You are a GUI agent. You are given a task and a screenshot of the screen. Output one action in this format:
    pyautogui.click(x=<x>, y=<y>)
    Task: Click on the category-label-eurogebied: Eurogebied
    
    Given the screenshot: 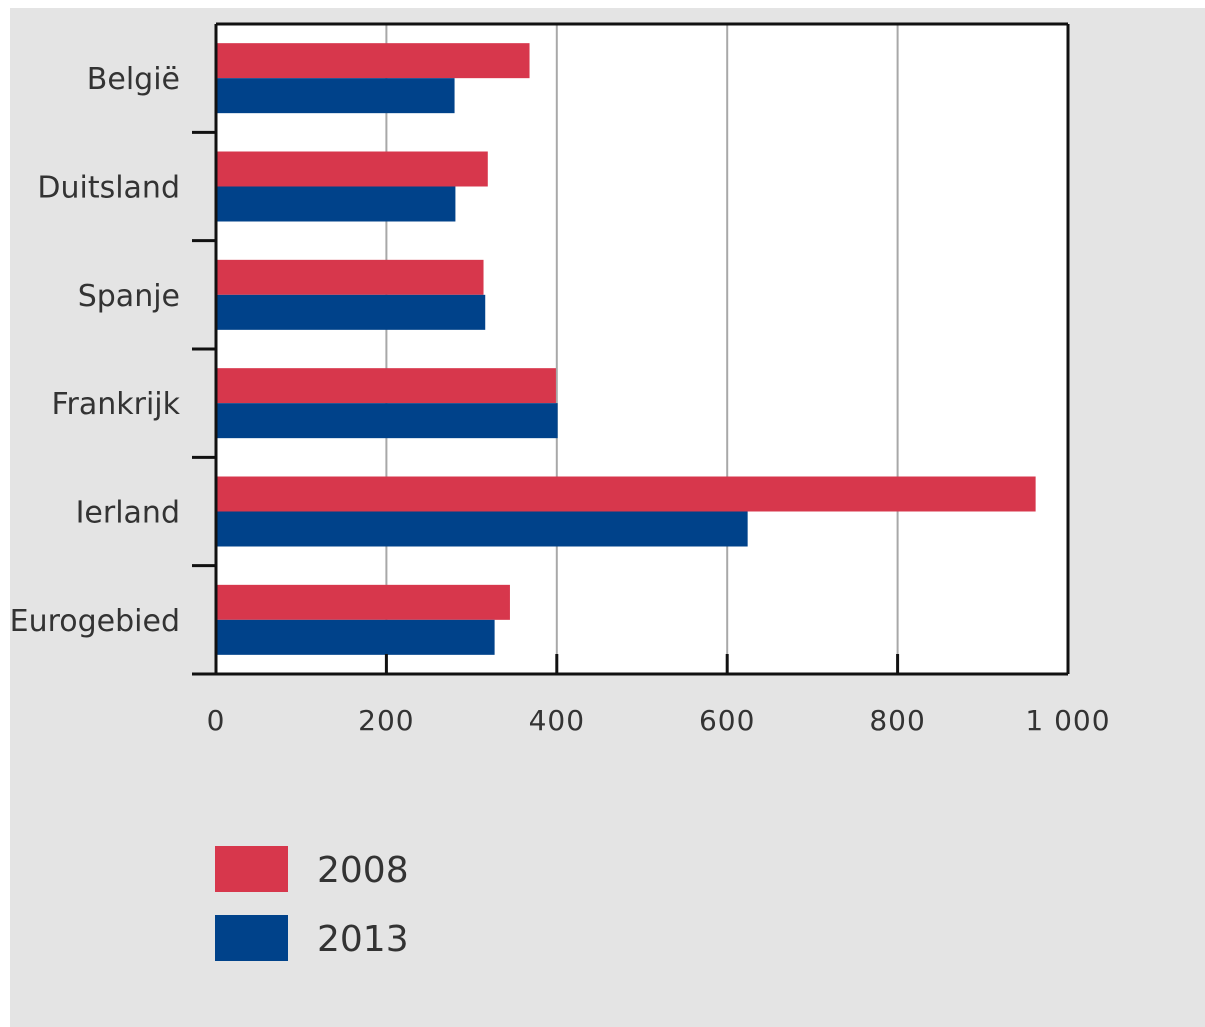 What is the action you would take?
    pyautogui.click(x=95, y=621)
    